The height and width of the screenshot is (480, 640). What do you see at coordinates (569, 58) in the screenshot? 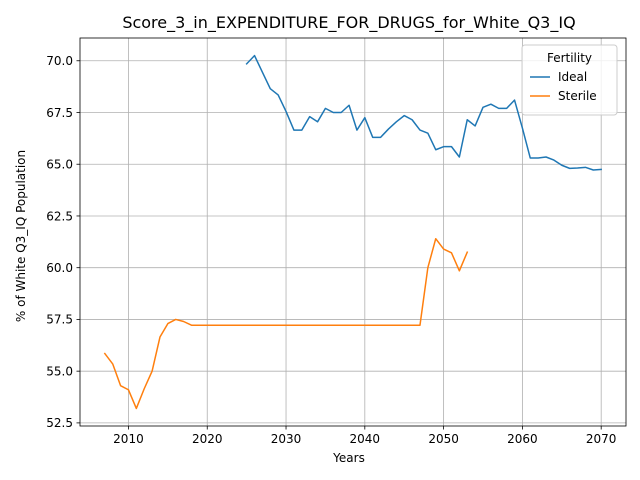
I see `legend-title: Fertility` at bounding box center [569, 58].